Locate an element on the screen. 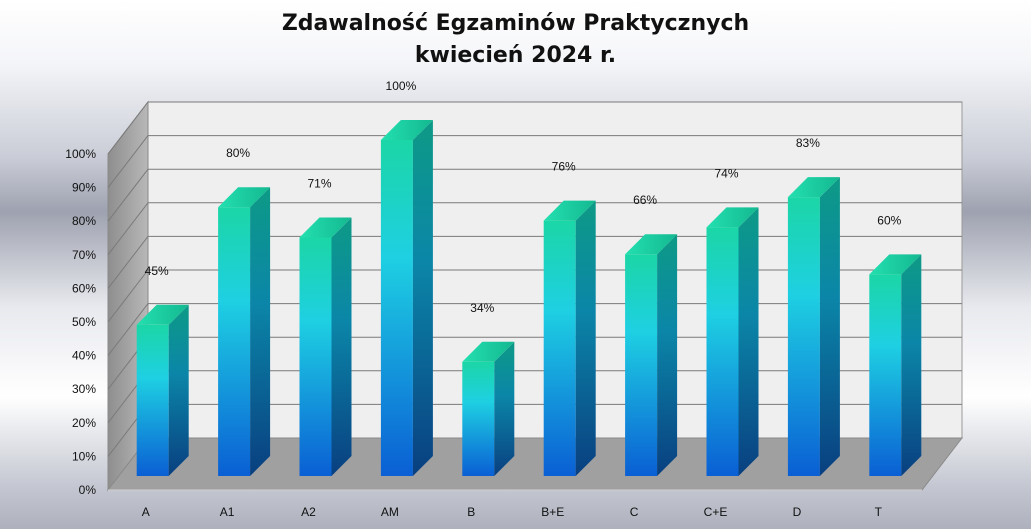 The image size is (1031, 529). x-tick-label: A2 is located at coordinates (308, 512).